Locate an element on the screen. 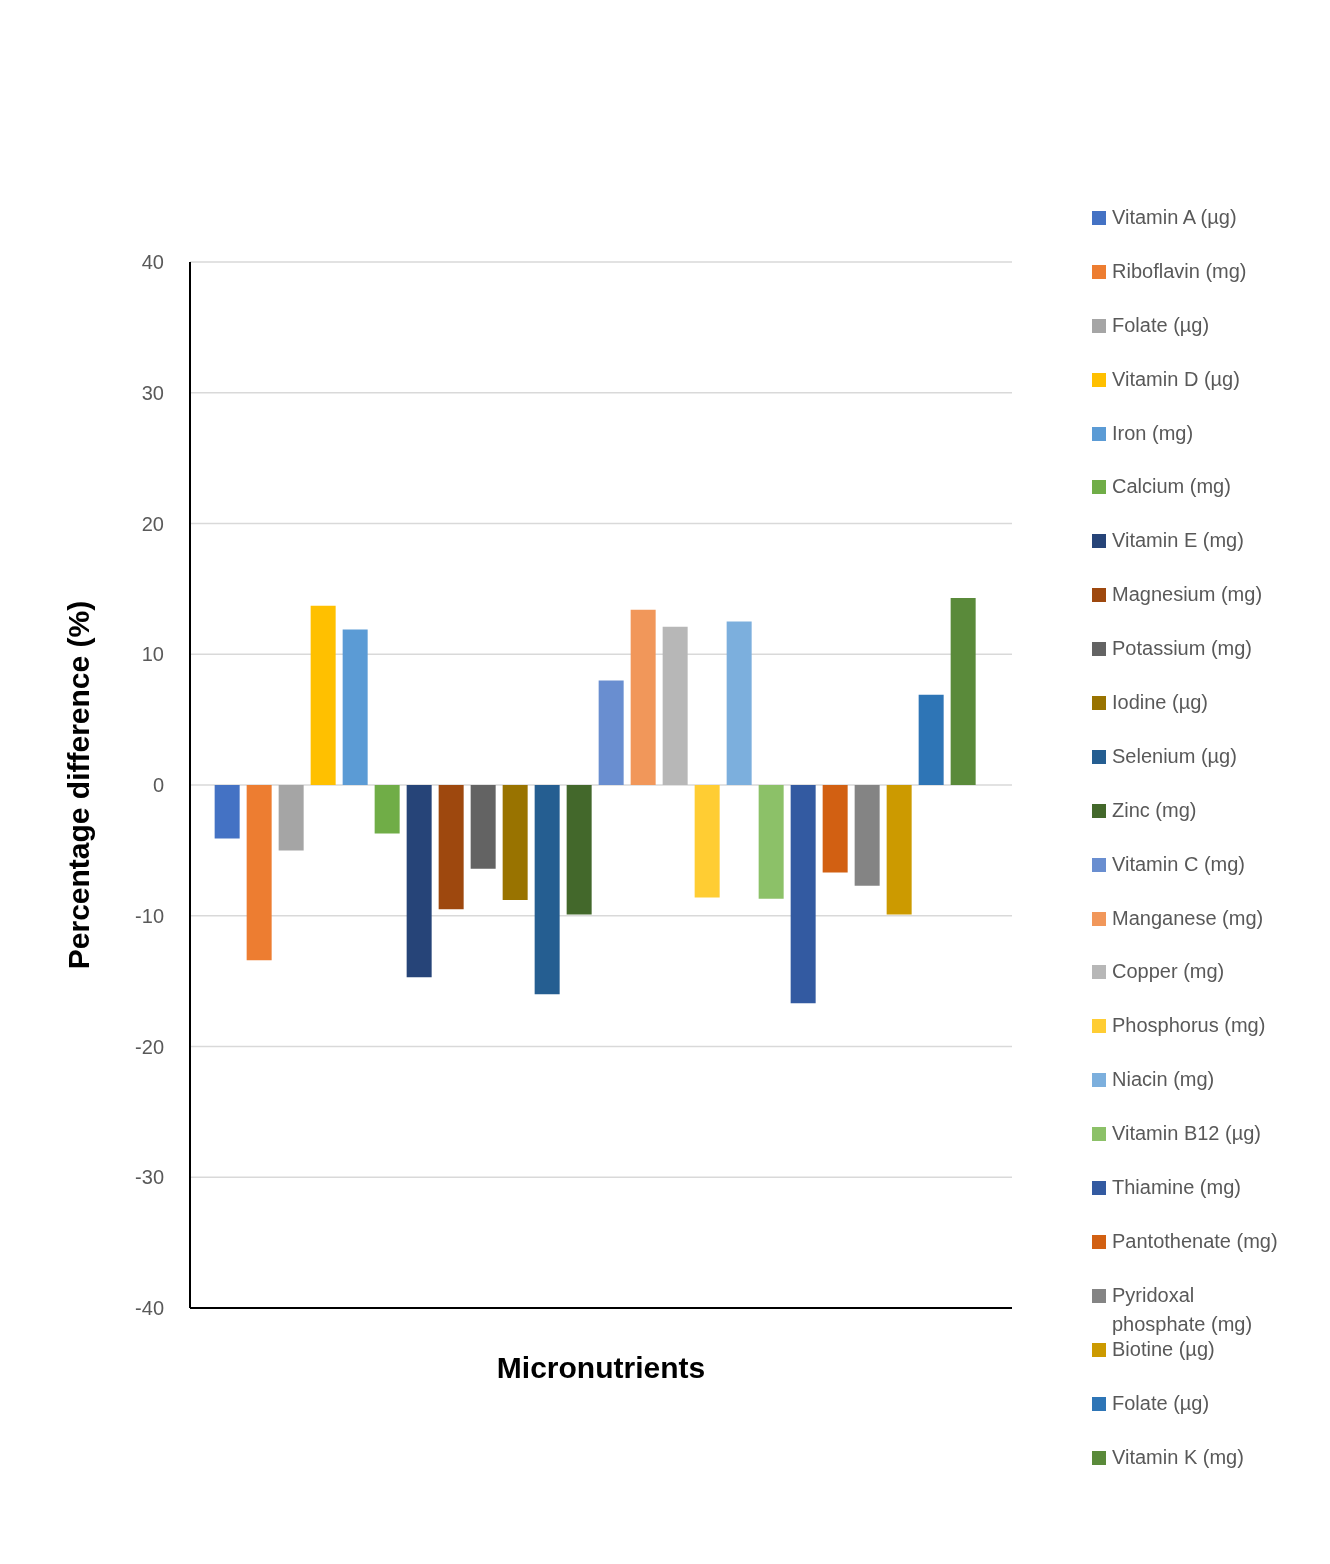  legend-label: Calcium (mg) is located at coordinates (1171, 487).